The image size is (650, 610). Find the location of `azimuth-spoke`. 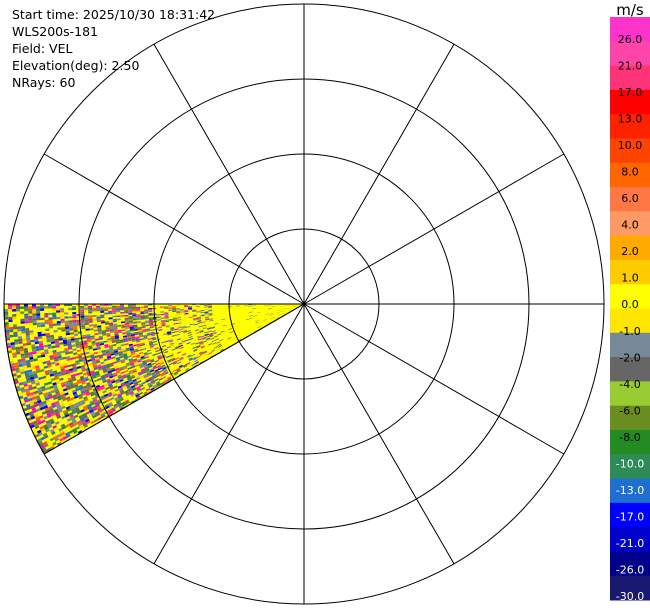

azimuth-spoke is located at coordinates (379, 174).